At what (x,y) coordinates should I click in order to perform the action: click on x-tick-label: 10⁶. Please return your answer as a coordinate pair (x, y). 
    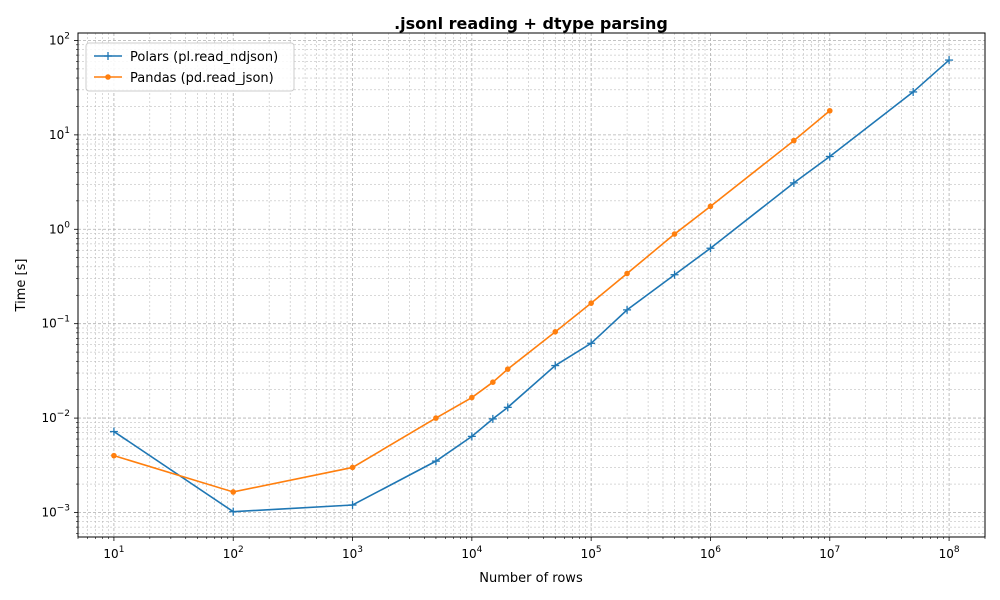
    Looking at the image, I should click on (710, 553).